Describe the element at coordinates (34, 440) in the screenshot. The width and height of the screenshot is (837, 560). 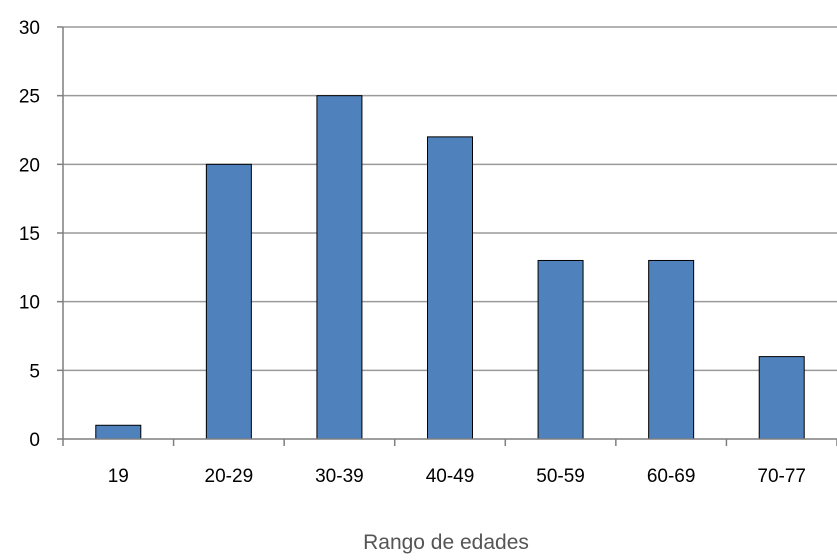
I see `y-tick-label: 0` at that location.